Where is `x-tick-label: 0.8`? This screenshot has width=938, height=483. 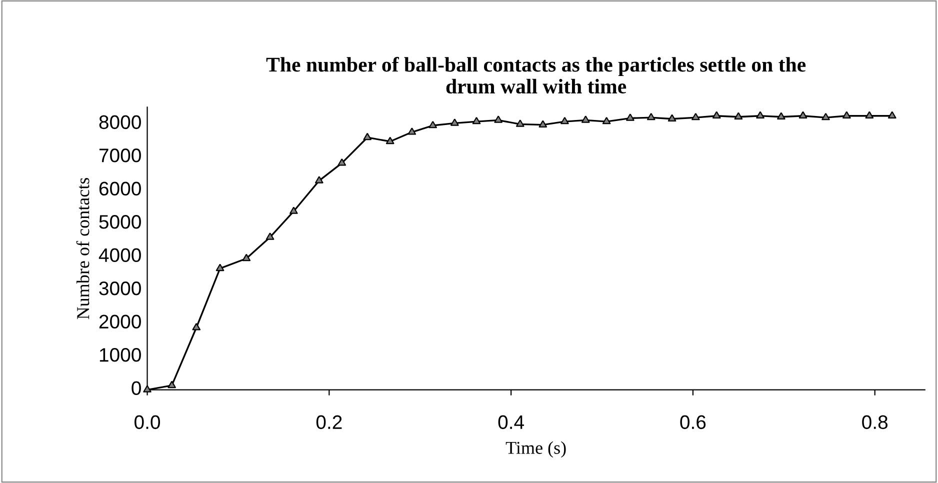 x-tick-label: 0.8 is located at coordinates (875, 422).